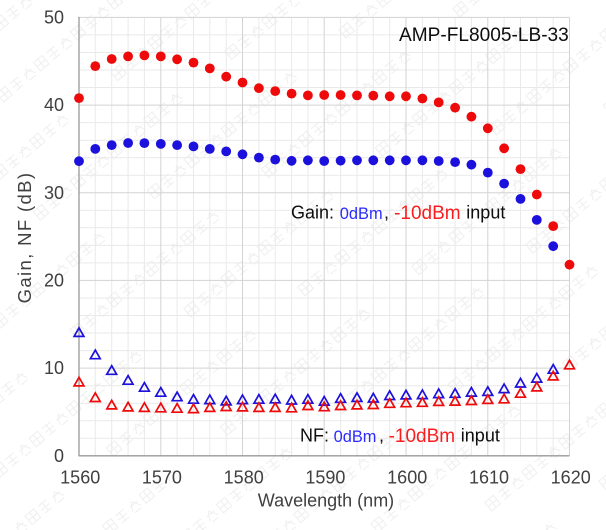 The height and width of the screenshot is (530, 606). What do you see at coordinates (54, 193) in the screenshot?
I see `svg-text: 30` at bounding box center [54, 193].